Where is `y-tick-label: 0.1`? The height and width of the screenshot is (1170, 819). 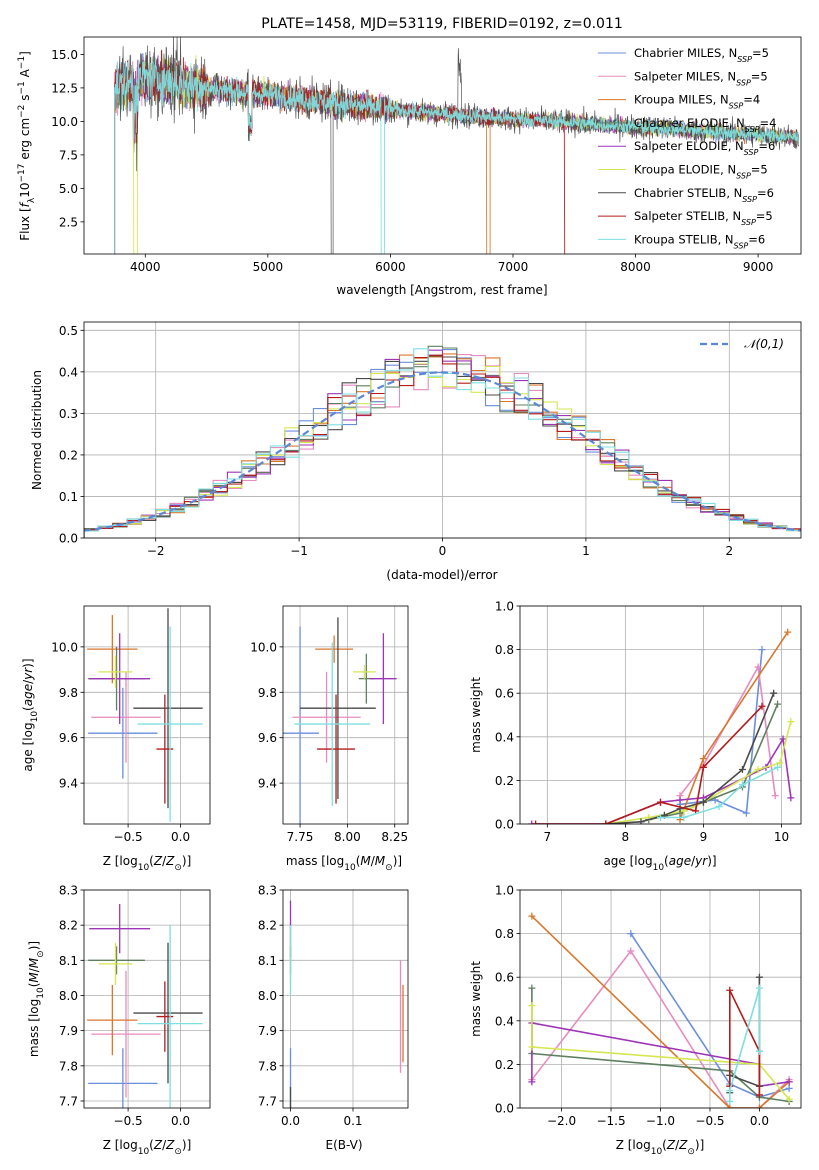
y-tick-label: 0.1 is located at coordinates (68, 497).